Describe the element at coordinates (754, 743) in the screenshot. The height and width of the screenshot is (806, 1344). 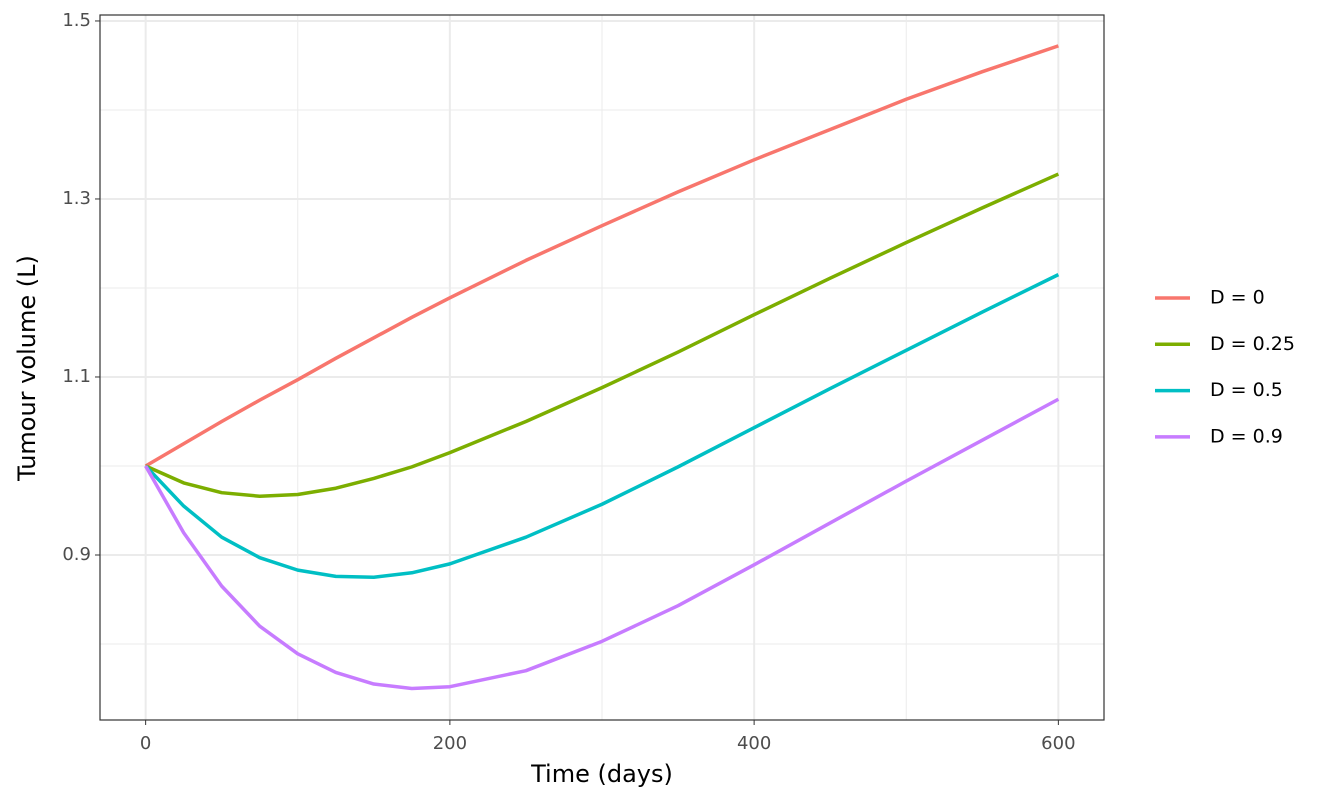
I see `x-tick-label: 400` at that location.